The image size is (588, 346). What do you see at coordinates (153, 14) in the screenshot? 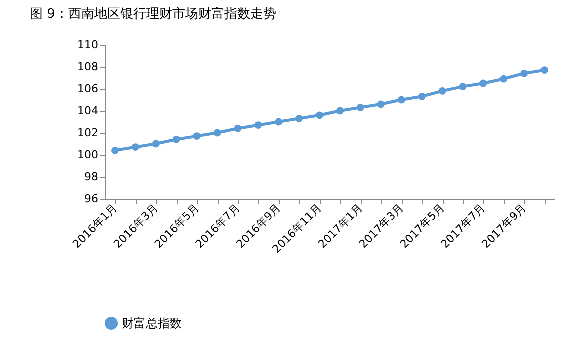
I see `chart-title: 图 9：西南地区银行理财市场财富指数走势` at bounding box center [153, 14].